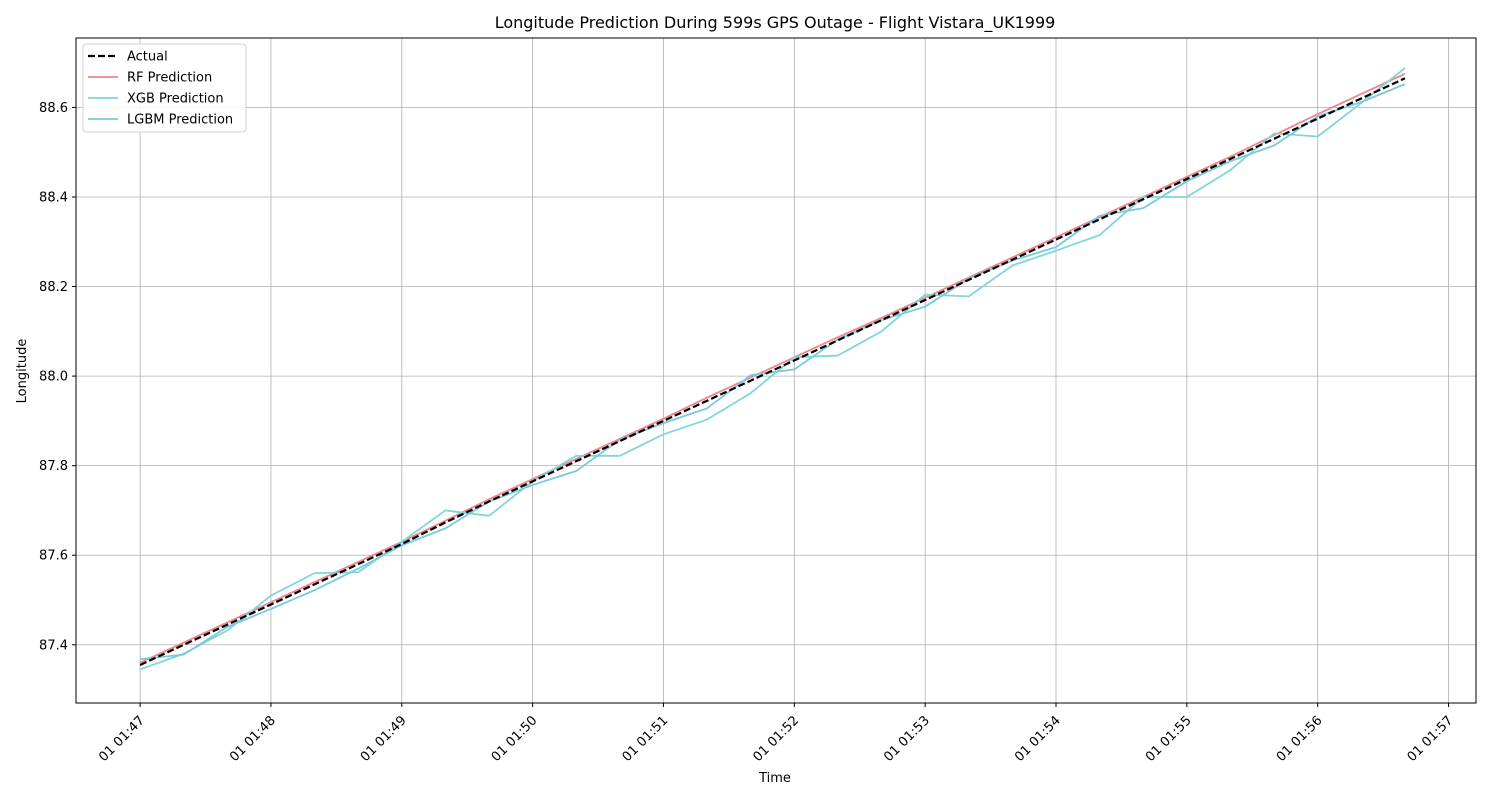 Image resolution: width=1500 pixels, height=800 pixels. Describe the element at coordinates (169, 78) in the screenshot. I see `legend-label: RF Prediction` at that location.